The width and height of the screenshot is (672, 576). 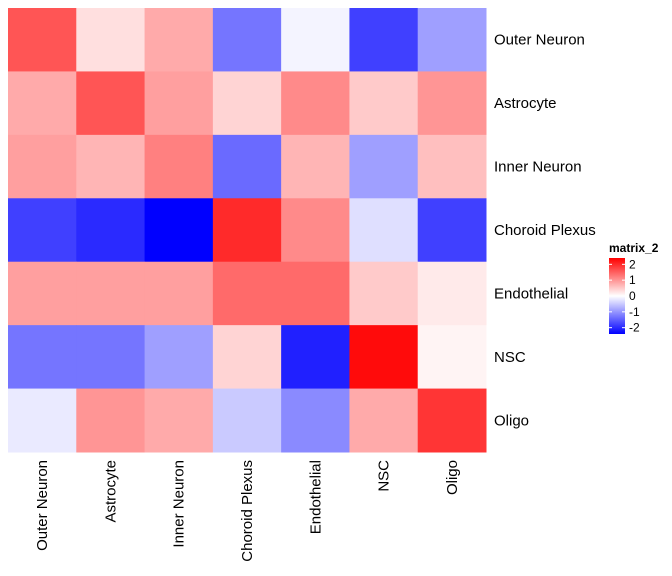 What do you see at coordinates (531, 293) in the screenshot?
I see `row-label: Endothelial` at bounding box center [531, 293].